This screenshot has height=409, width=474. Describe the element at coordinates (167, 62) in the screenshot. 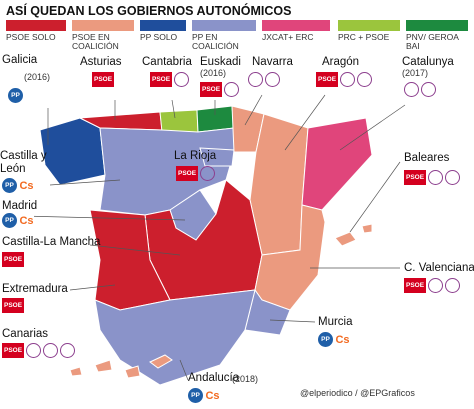

I see `region-name: Cantabria` at that location.